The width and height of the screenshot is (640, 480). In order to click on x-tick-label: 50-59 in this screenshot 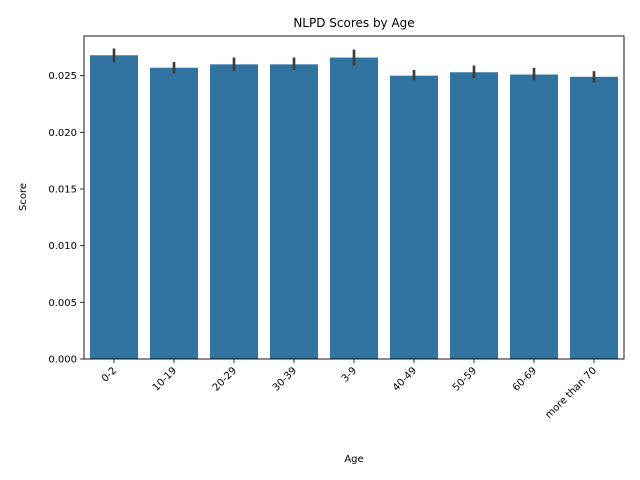, I will do `click(465, 379)`.